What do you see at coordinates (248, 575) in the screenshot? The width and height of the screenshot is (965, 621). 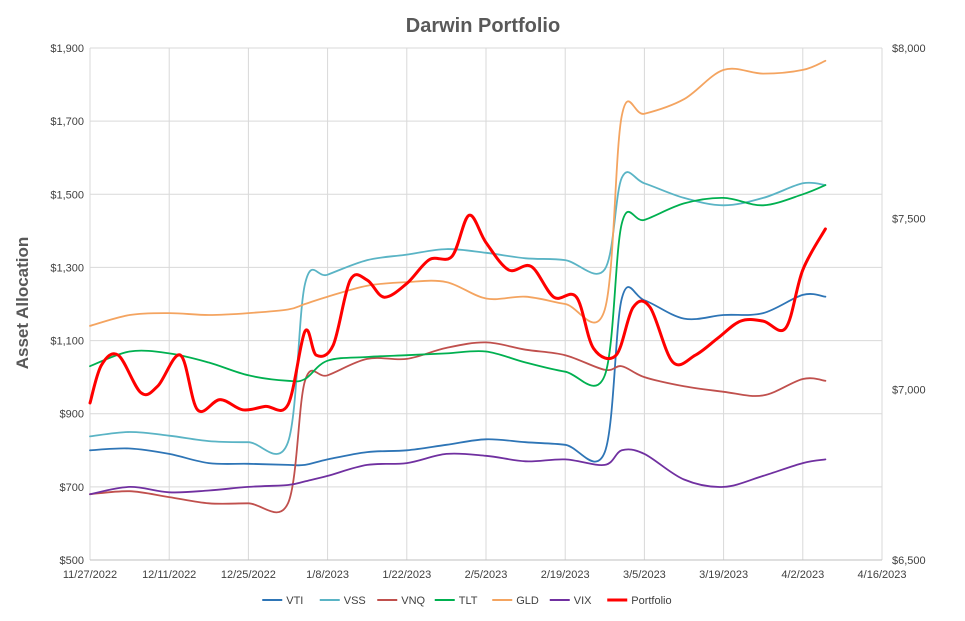 I see `x-tick-label: 12/25/2022` at bounding box center [248, 575].